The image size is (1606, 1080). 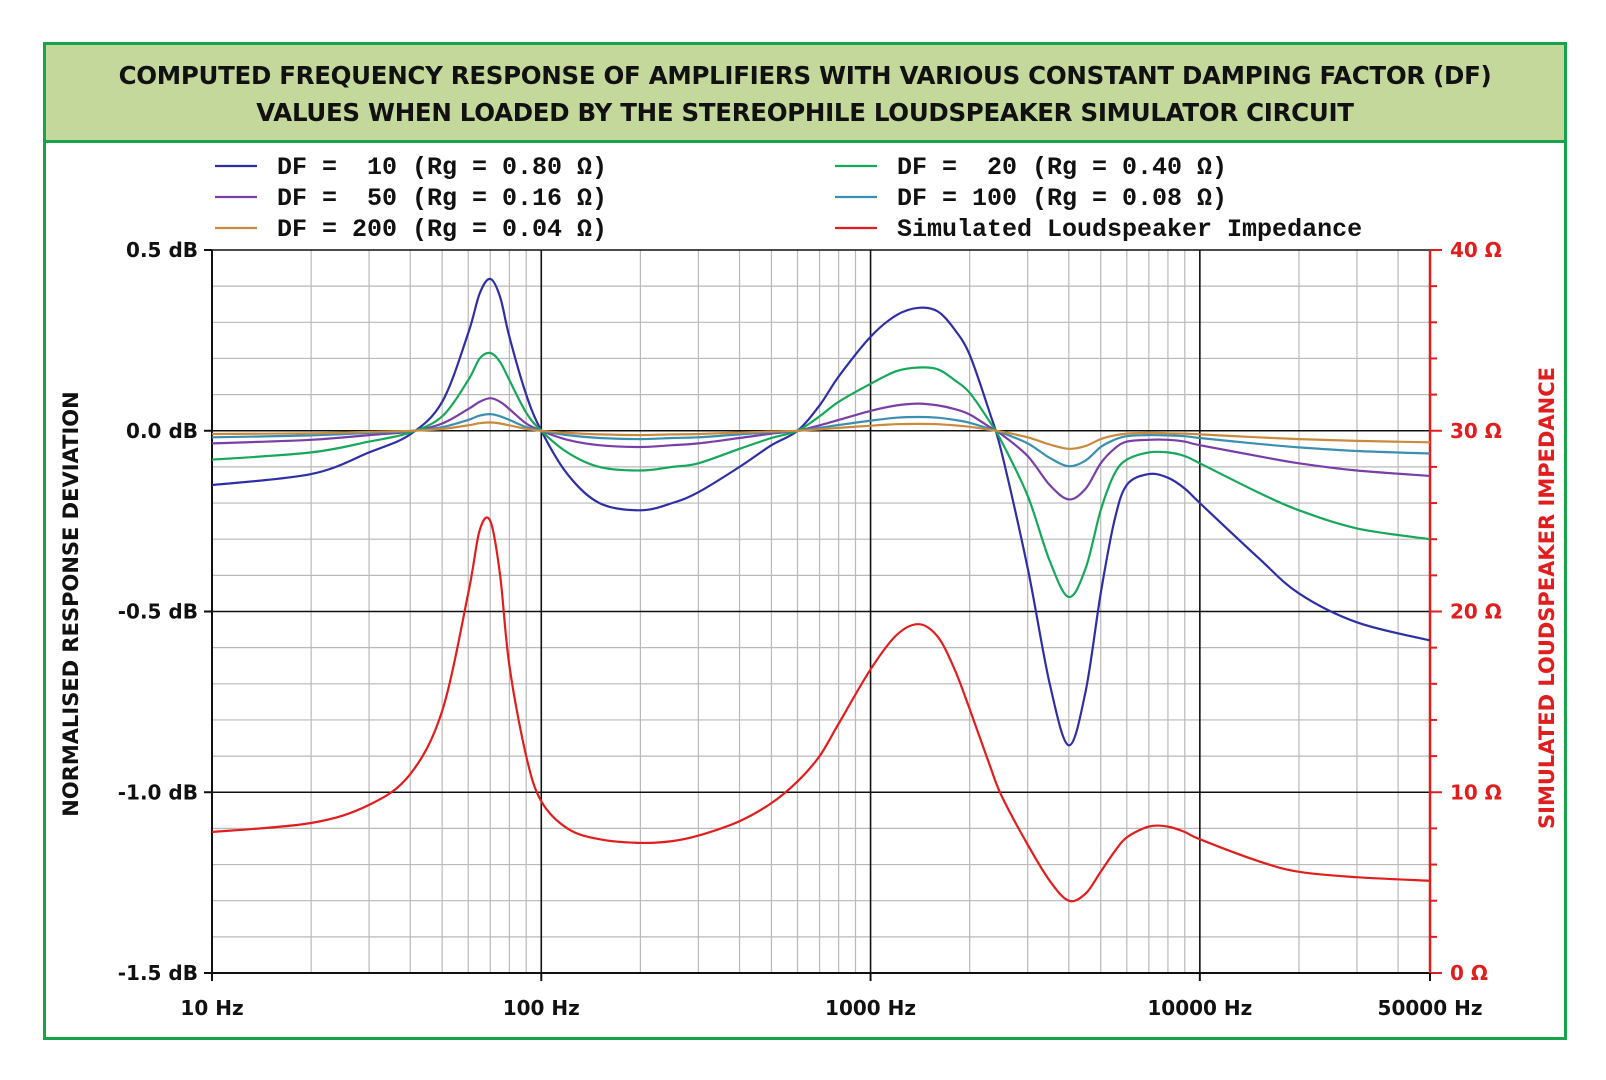 What do you see at coordinates (158, 612) in the screenshot?
I see `y-tick-label: -0.5 dB` at bounding box center [158, 612].